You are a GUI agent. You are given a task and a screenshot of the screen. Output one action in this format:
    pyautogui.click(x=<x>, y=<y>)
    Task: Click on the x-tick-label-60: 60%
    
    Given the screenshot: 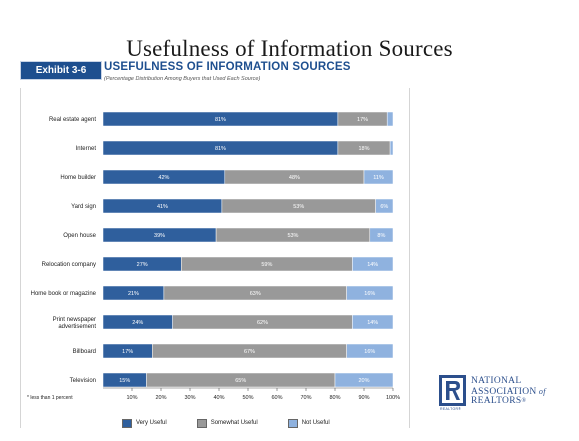 What is the action you would take?
    pyautogui.click(x=276, y=398)
    